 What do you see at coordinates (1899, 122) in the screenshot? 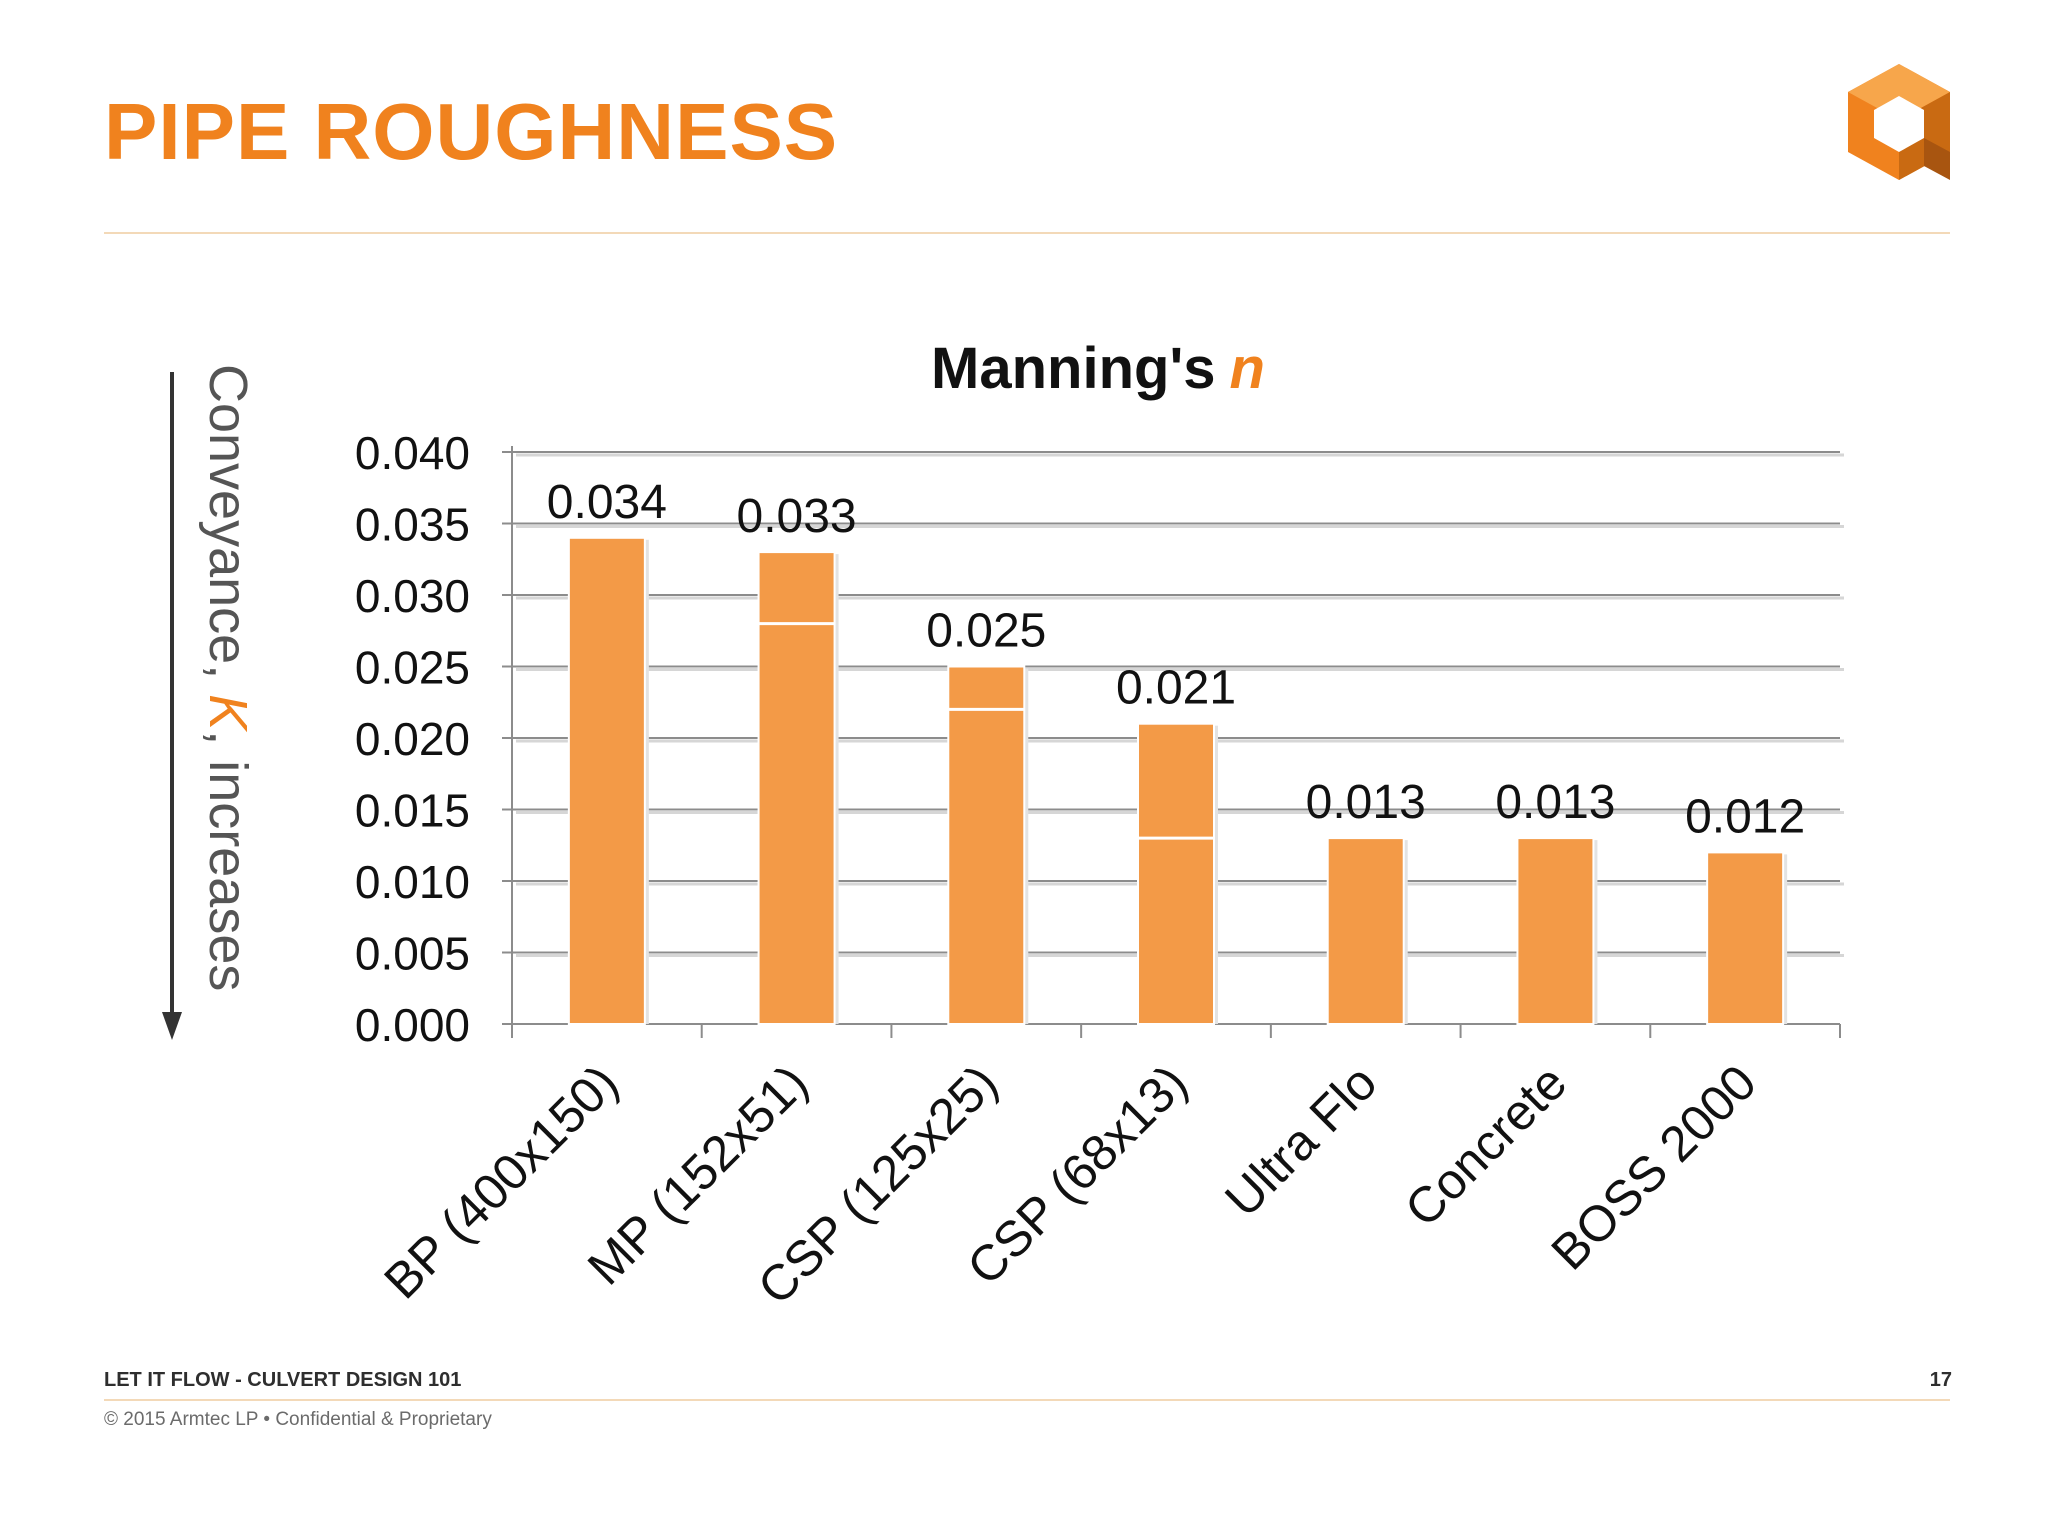
I see `armtec-logo-icon` at bounding box center [1899, 122].